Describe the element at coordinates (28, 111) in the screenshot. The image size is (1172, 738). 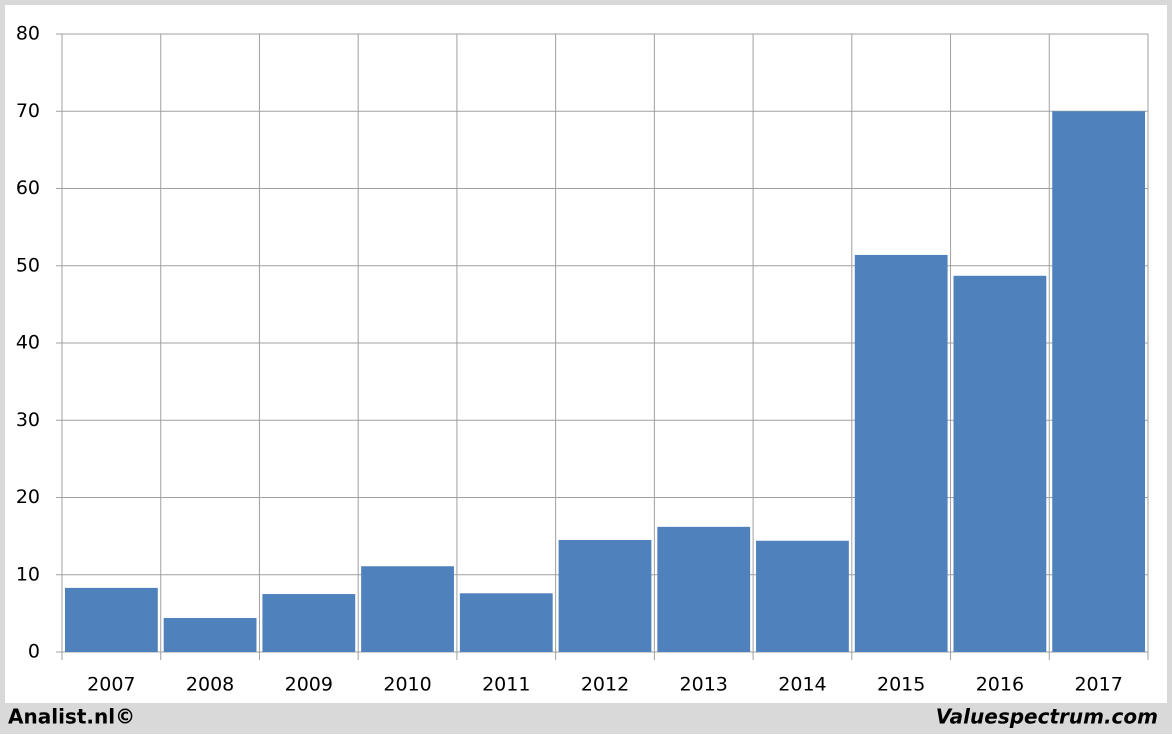
I see `y-tick-label: 70` at that location.